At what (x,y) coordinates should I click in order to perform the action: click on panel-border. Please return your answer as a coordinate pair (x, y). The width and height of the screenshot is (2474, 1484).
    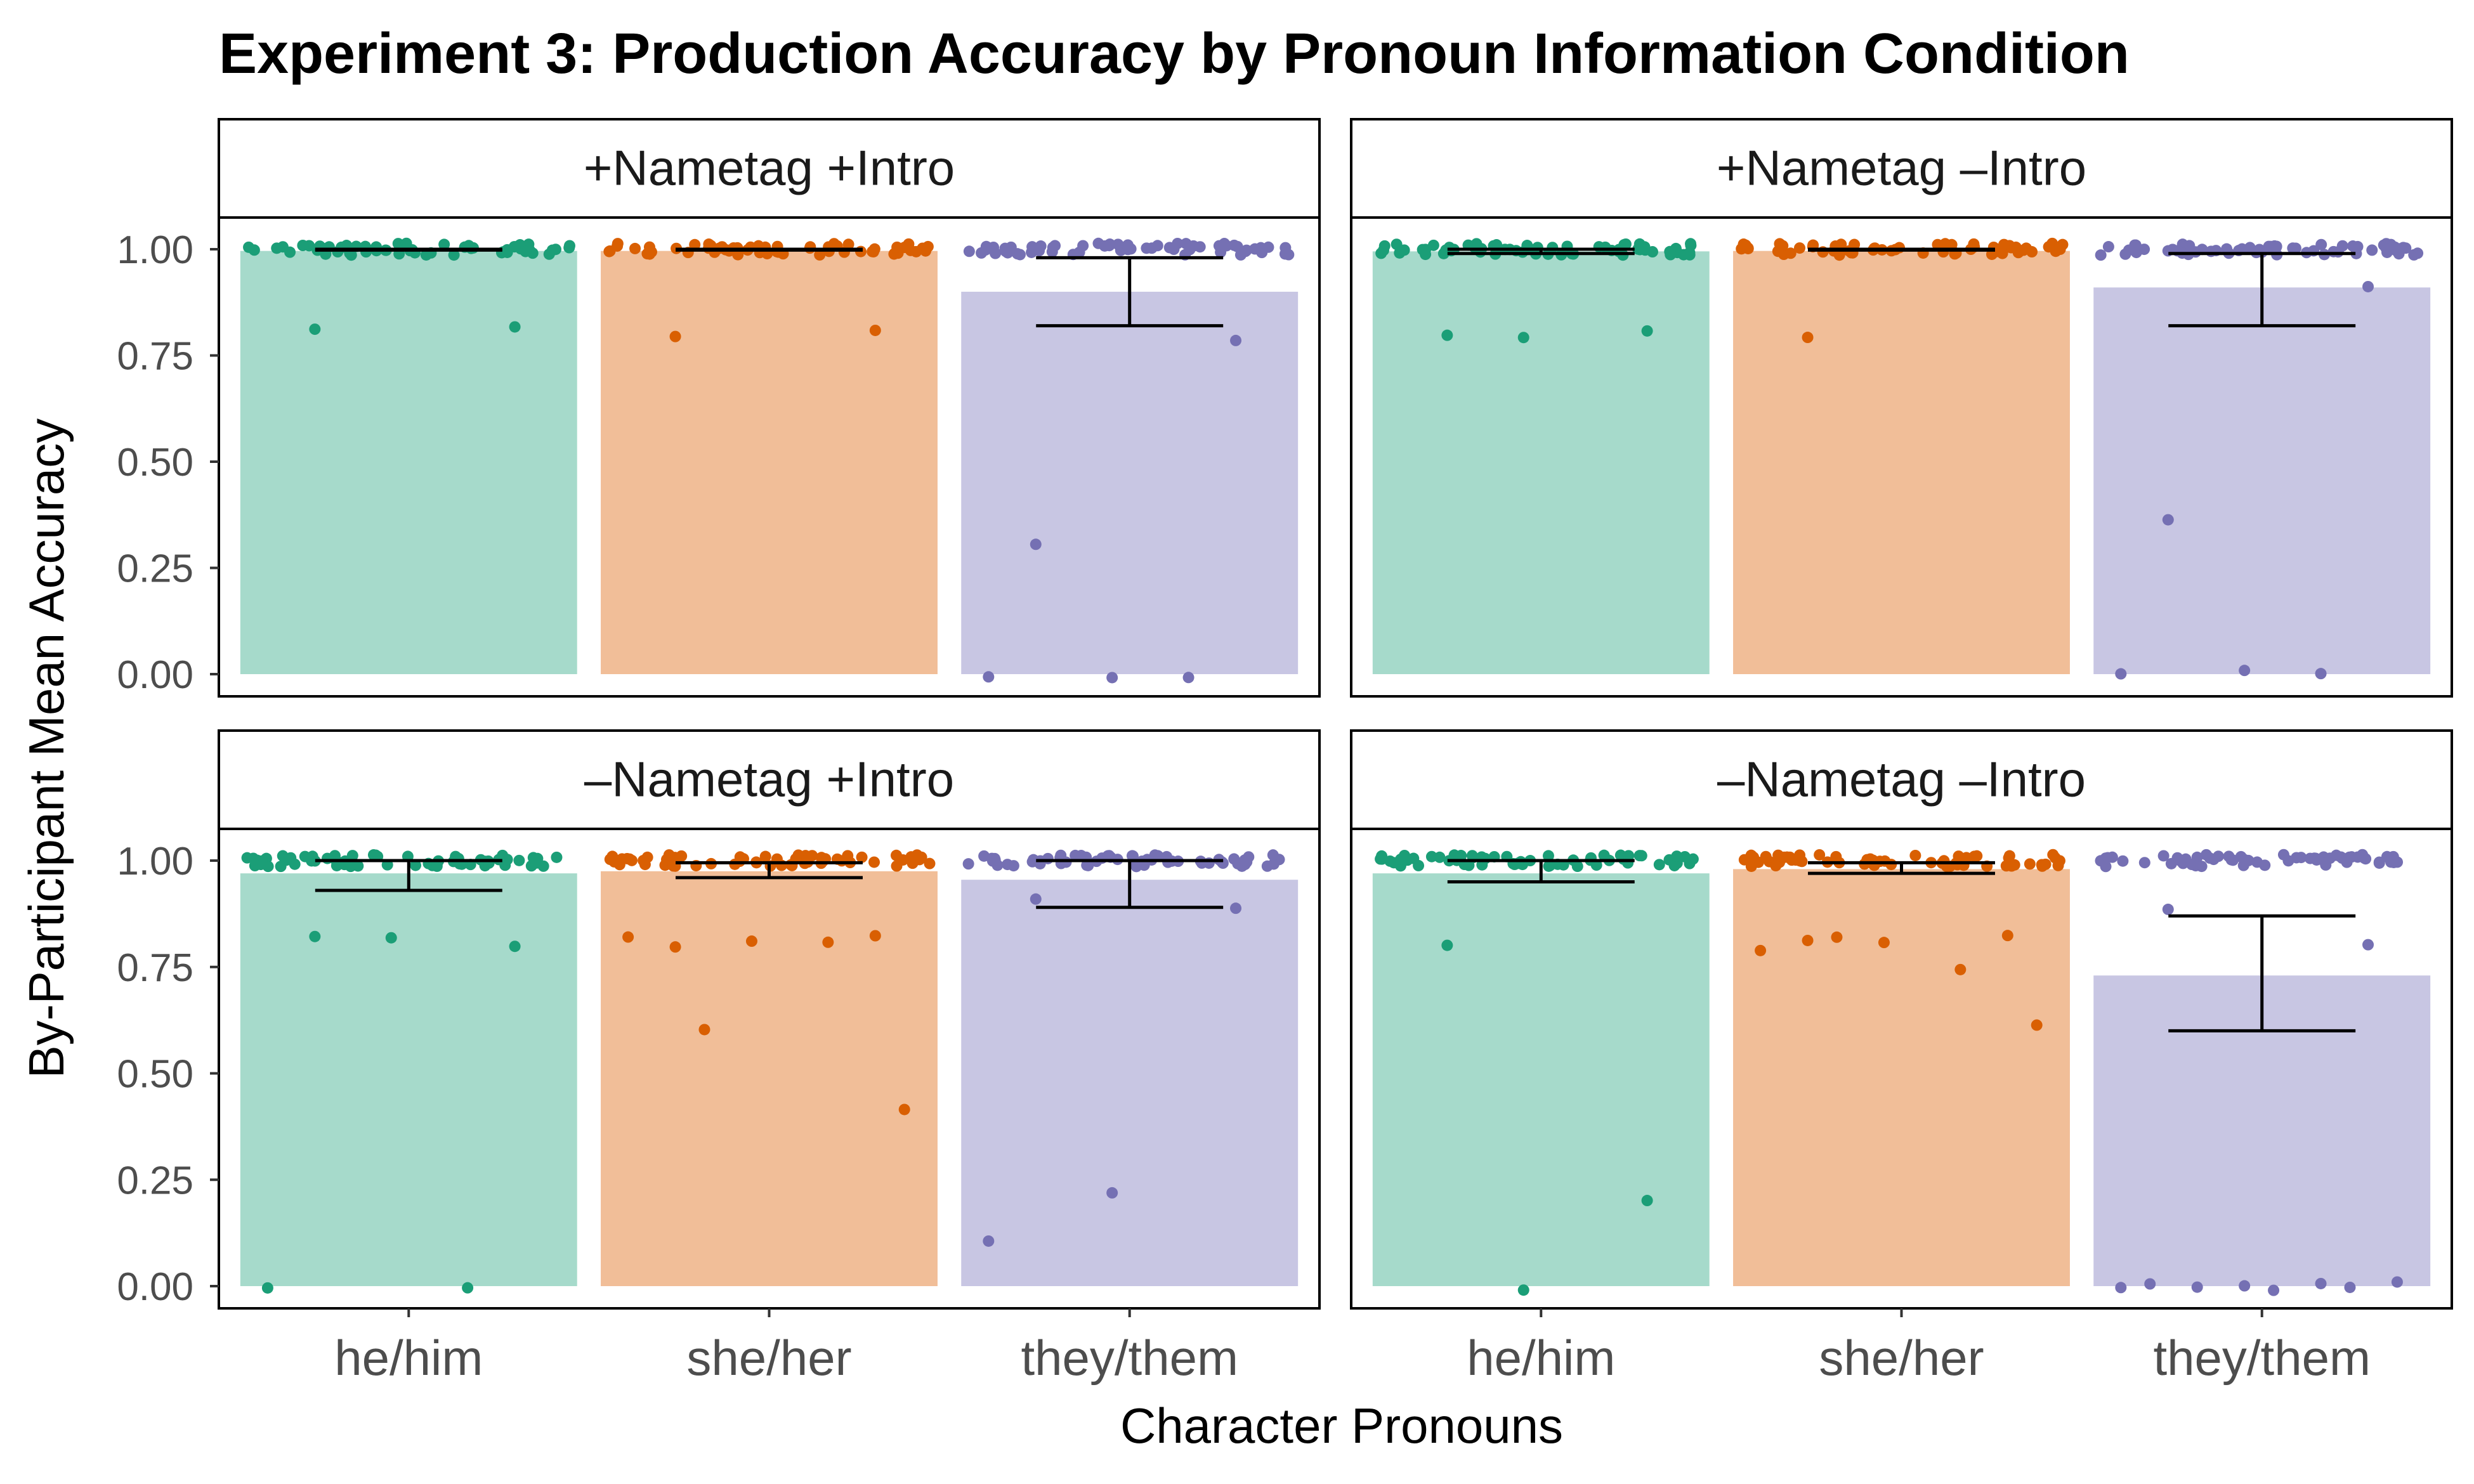
    Looking at the image, I should click on (1901, 457).